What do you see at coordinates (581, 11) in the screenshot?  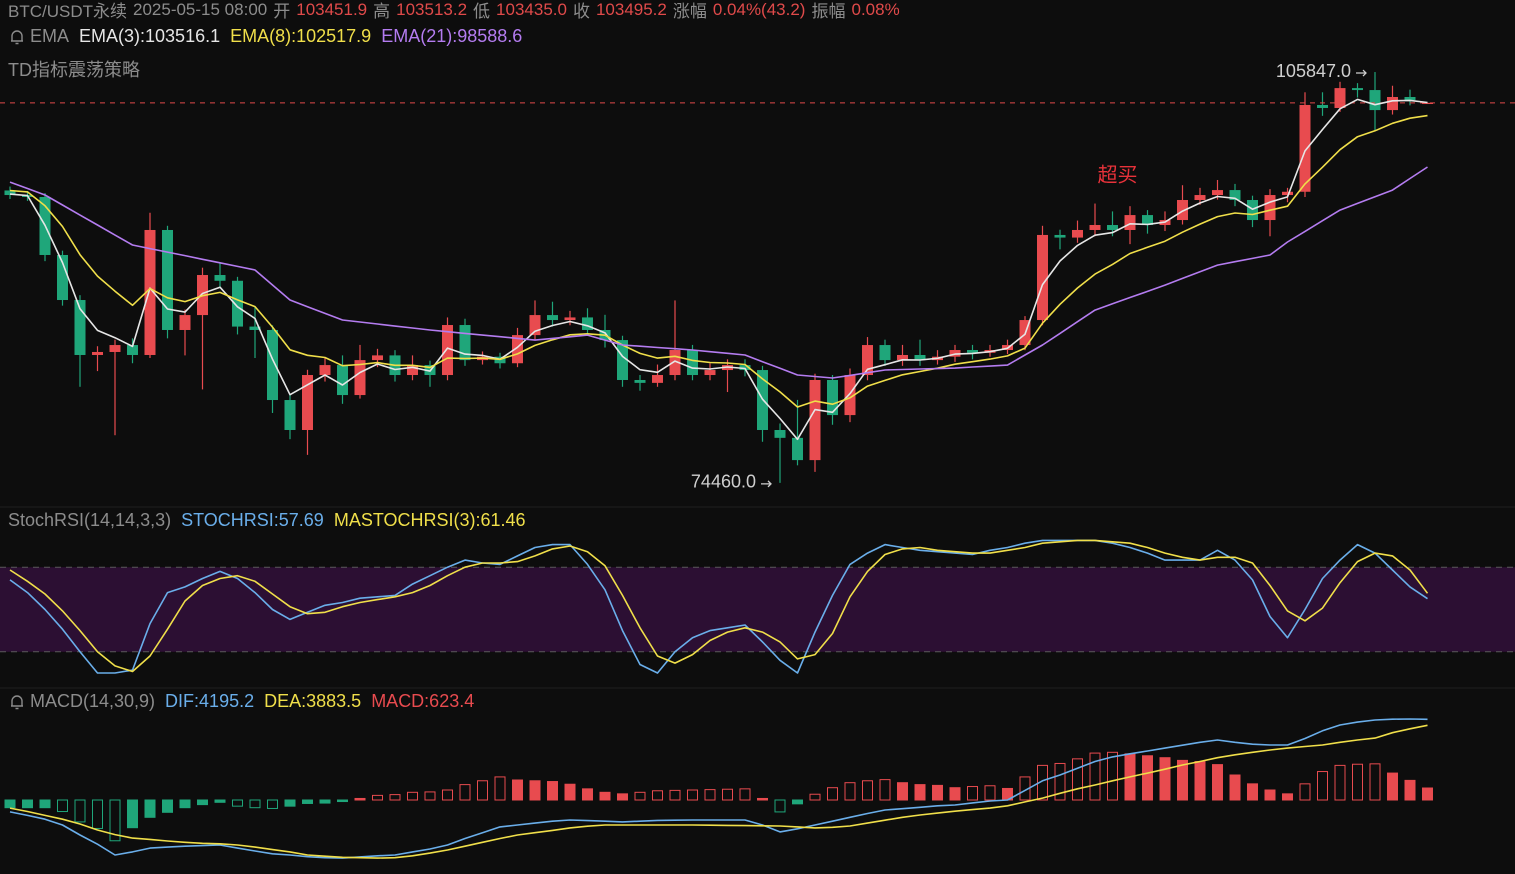 I see `field-label: 收` at bounding box center [581, 11].